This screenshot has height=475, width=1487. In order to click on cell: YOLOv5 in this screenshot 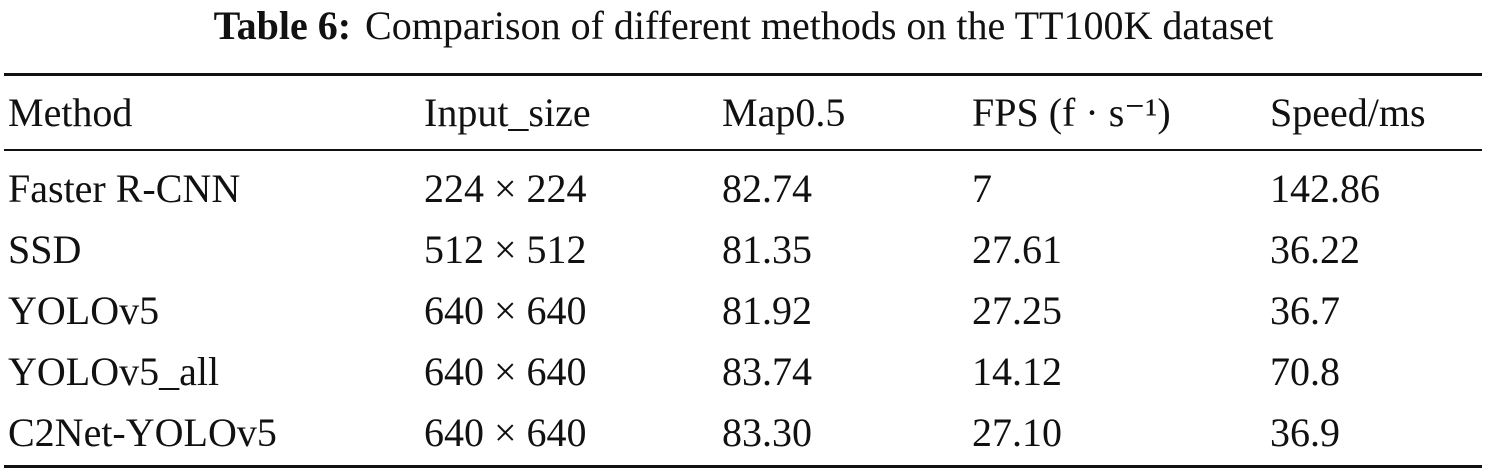, I will do `click(84, 310)`.